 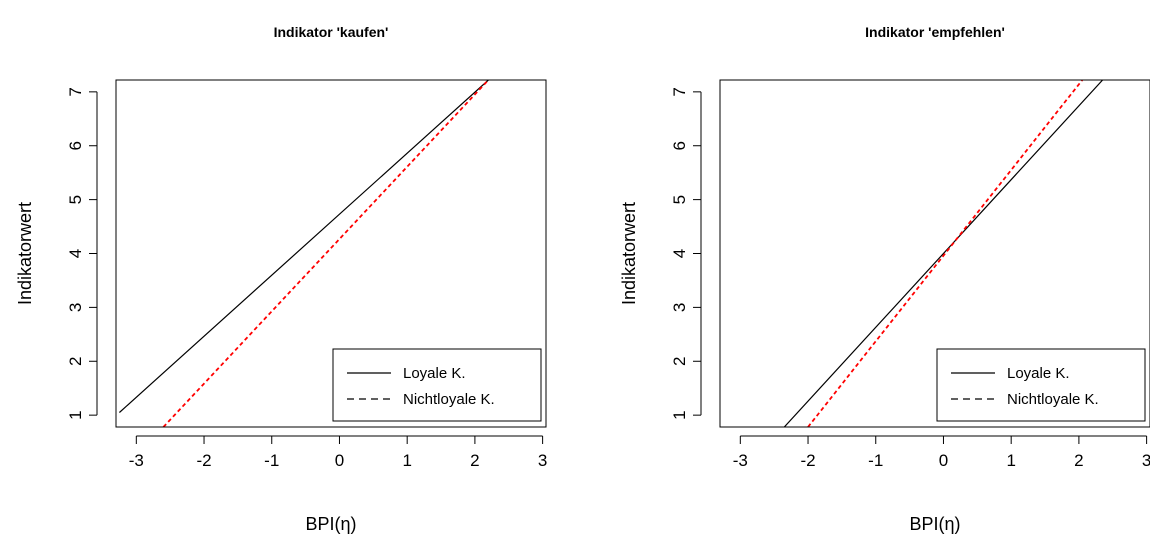 What do you see at coordinates (935, 32) in the screenshot?
I see `chart-title: Indikator 'empfehlen'` at bounding box center [935, 32].